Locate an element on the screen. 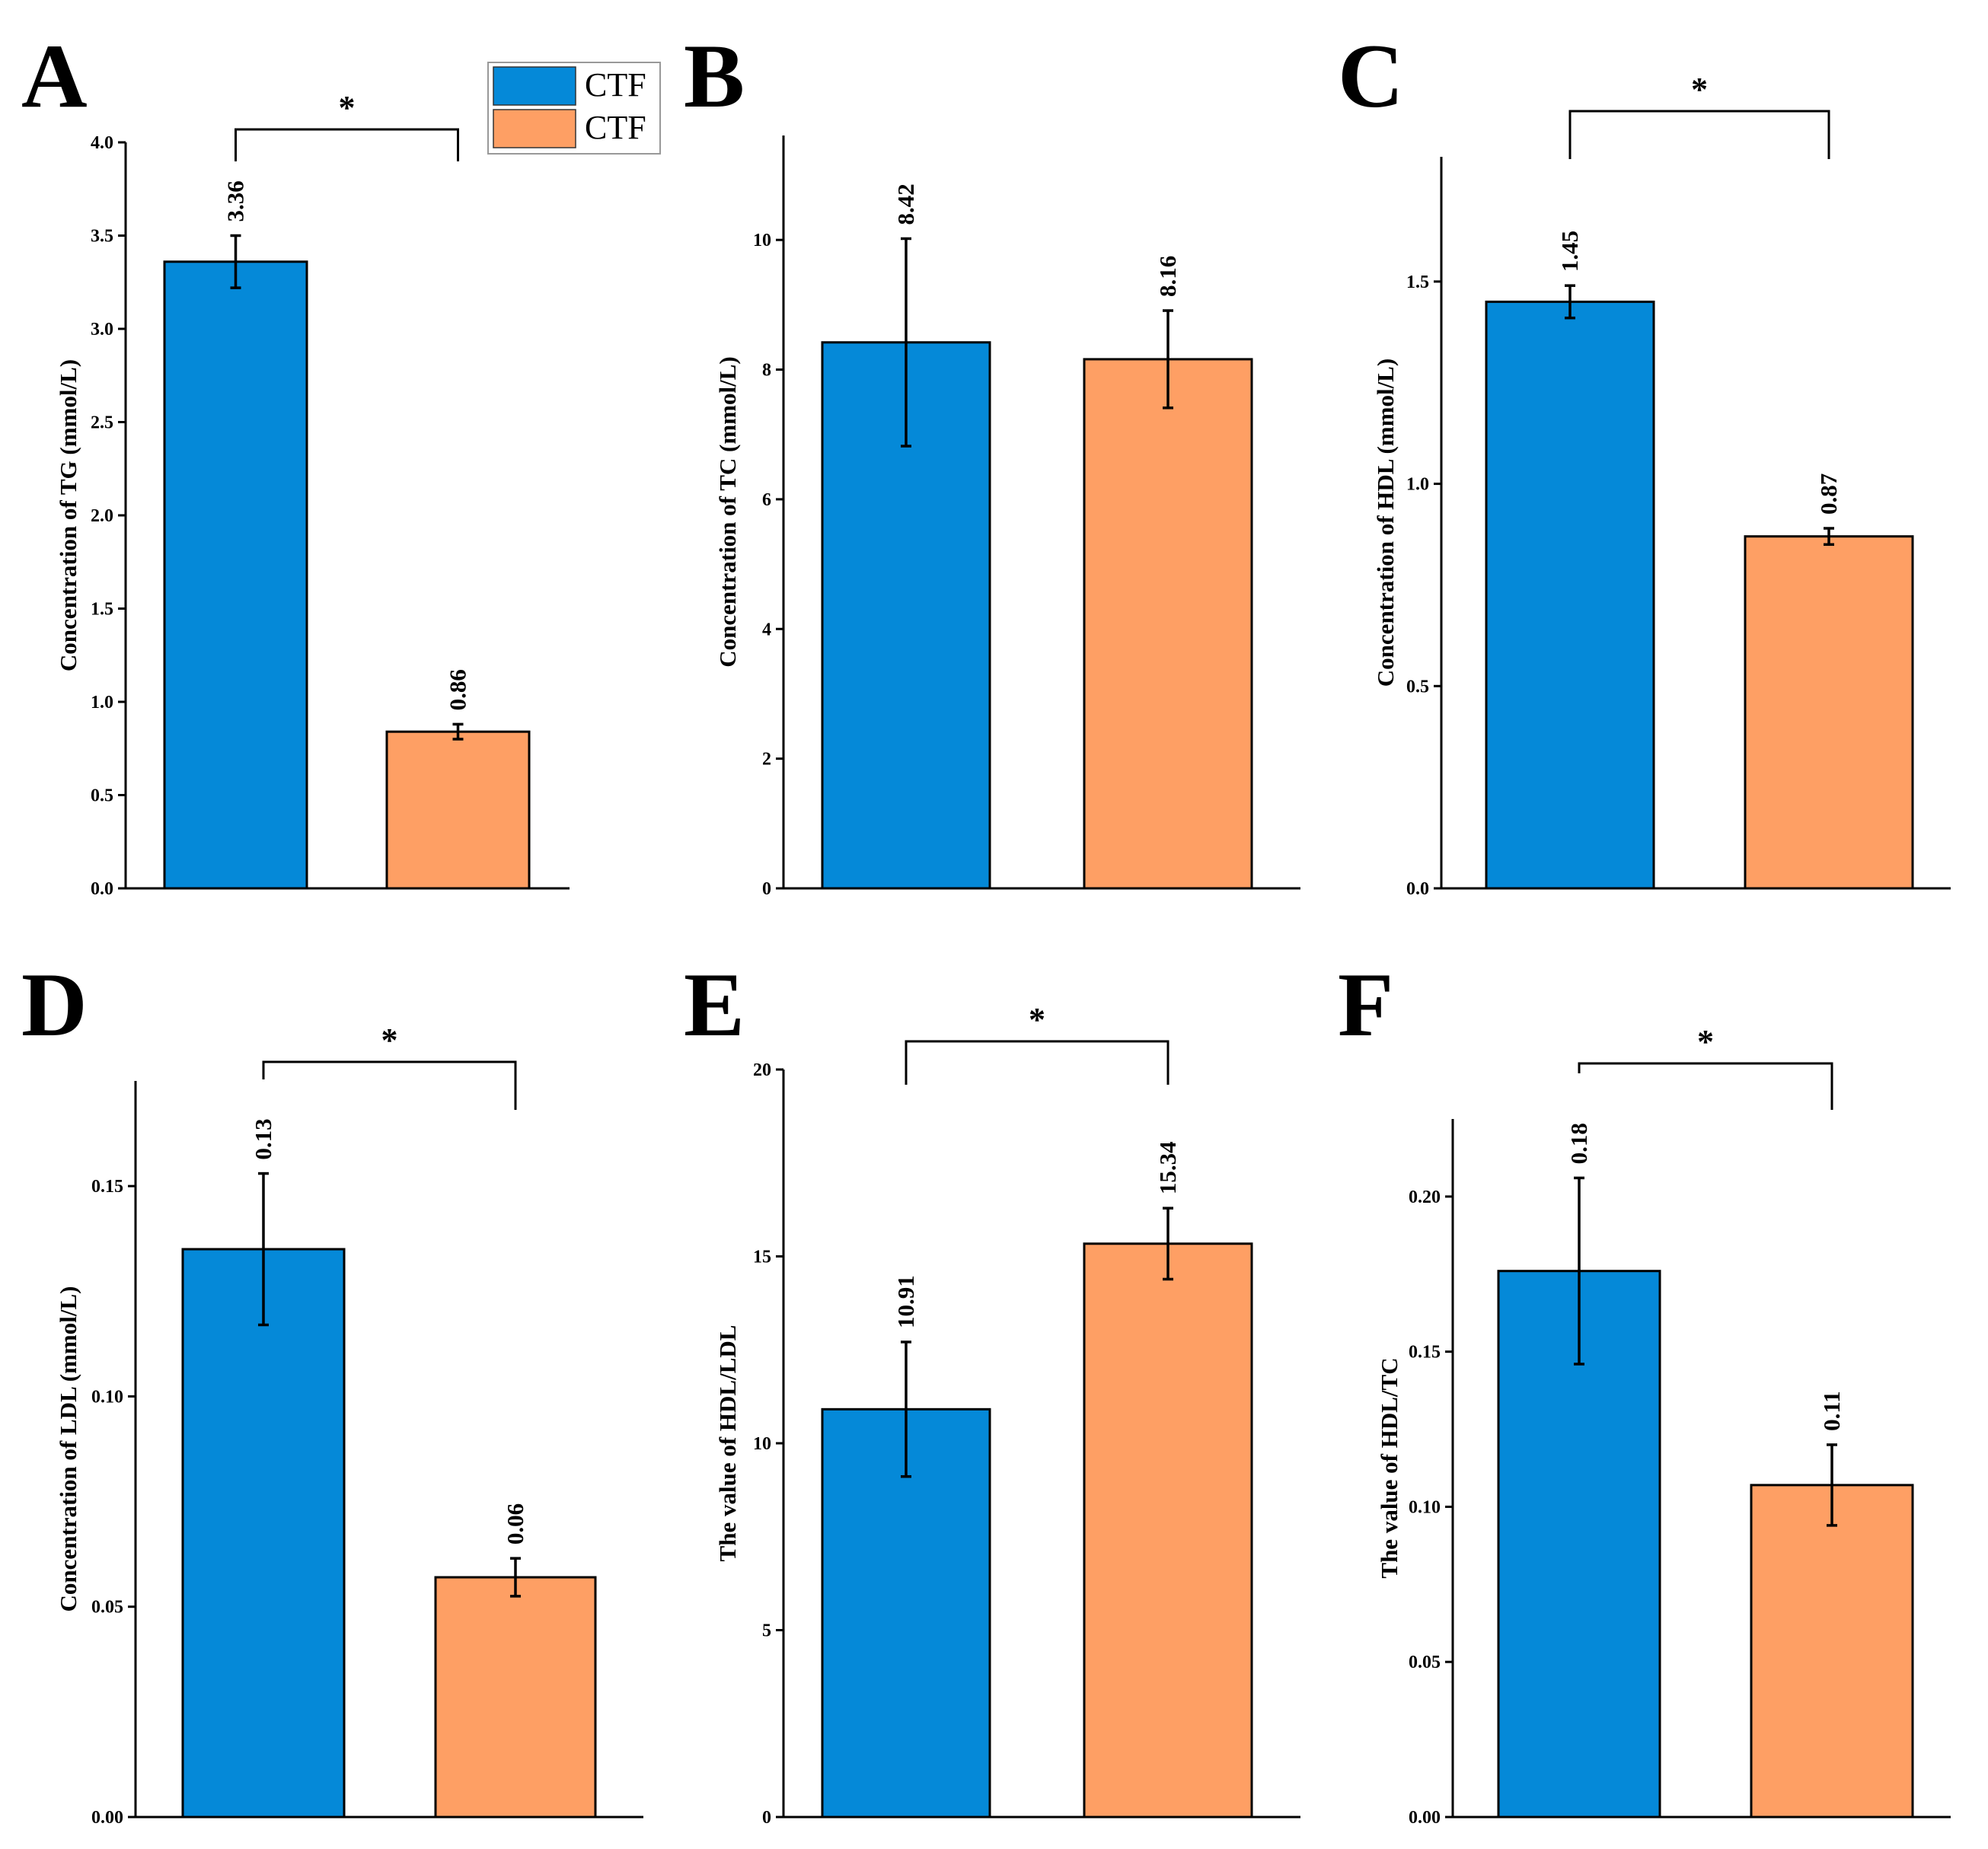 This screenshot has width=1988, height=1849. y-tick-label: 2.0 is located at coordinates (102, 516).